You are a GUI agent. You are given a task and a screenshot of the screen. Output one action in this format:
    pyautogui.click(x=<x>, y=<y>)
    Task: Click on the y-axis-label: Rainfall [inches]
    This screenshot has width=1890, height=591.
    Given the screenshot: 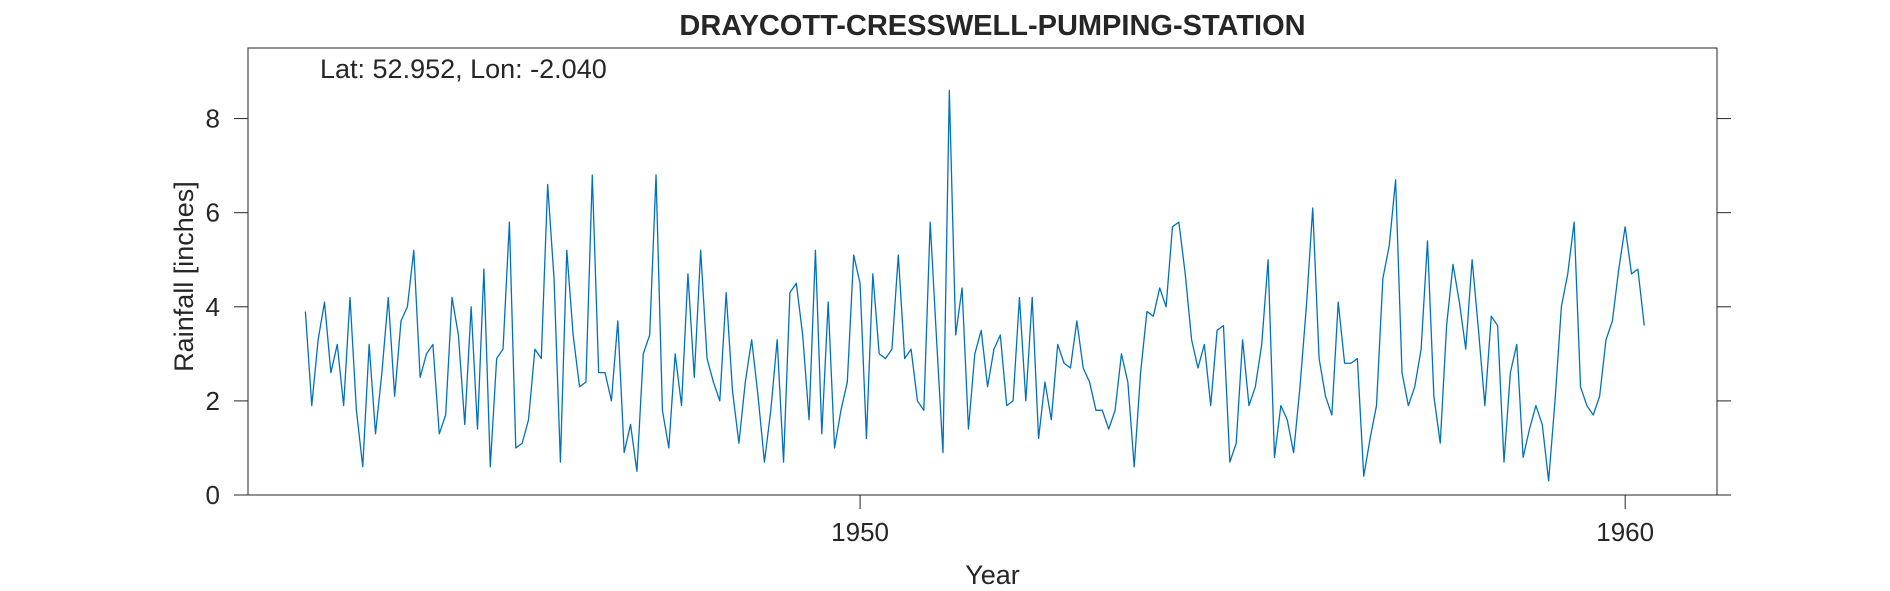 What is the action you would take?
    pyautogui.click(x=184, y=276)
    